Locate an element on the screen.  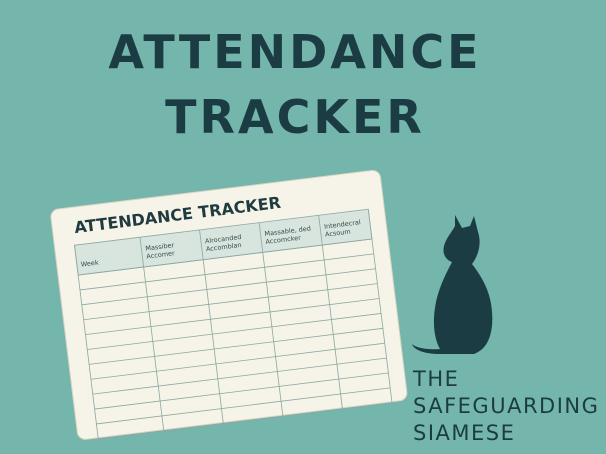
header-title: ATTENDANCE is located at coordinates (294, 52).